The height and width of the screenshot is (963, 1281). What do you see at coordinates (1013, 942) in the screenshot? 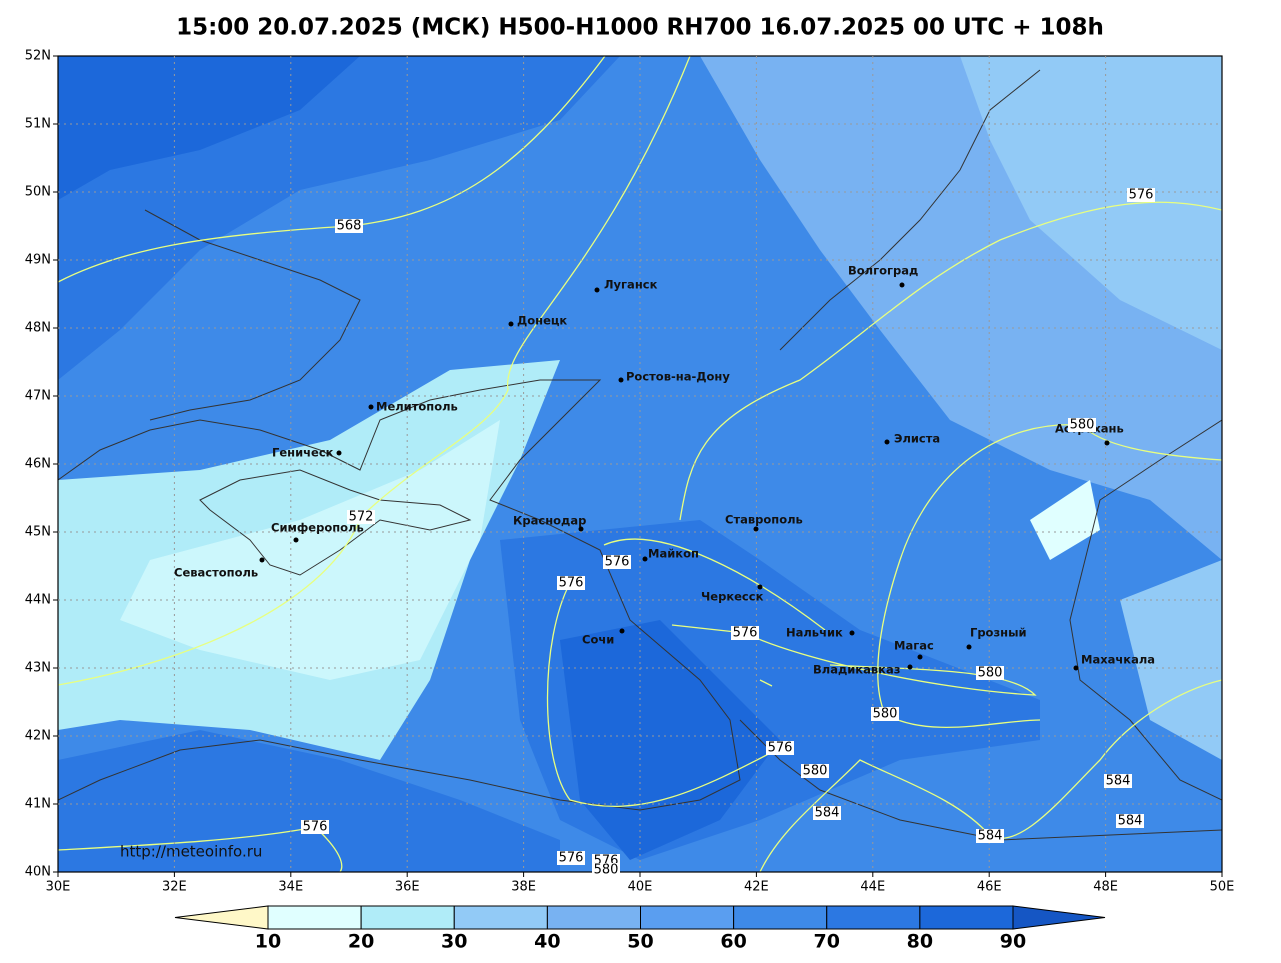
I see `colorbar-tick-label: 90` at bounding box center [1013, 942].